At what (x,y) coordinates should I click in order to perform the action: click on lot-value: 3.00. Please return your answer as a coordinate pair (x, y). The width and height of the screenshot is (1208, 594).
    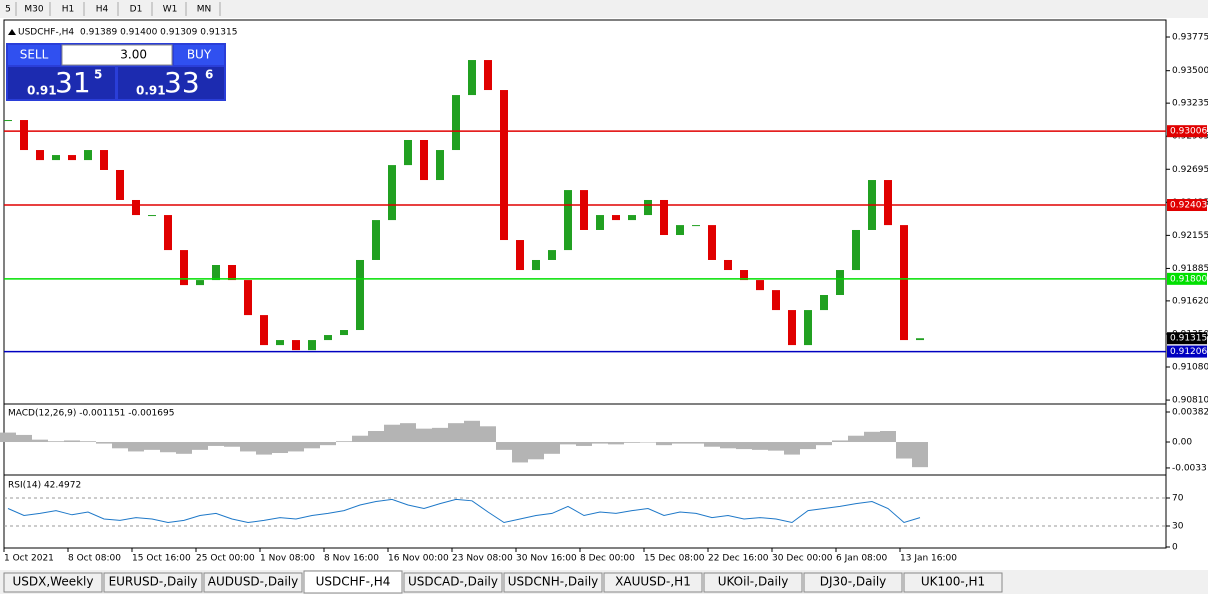
    Looking at the image, I should click on (133, 55).